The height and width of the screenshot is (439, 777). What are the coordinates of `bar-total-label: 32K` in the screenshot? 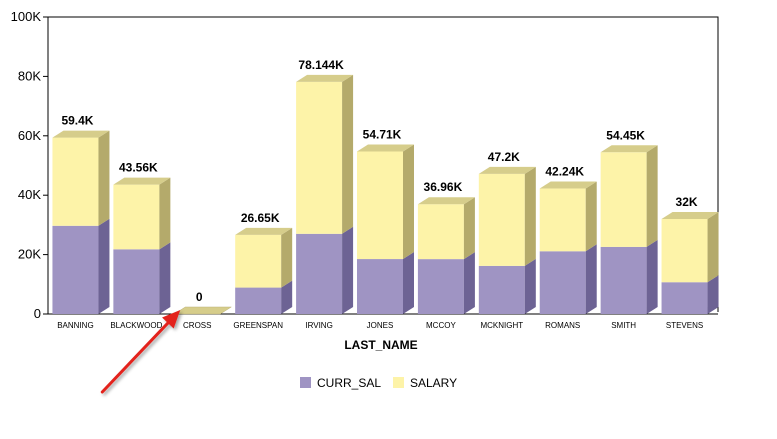 It's located at (687, 202).